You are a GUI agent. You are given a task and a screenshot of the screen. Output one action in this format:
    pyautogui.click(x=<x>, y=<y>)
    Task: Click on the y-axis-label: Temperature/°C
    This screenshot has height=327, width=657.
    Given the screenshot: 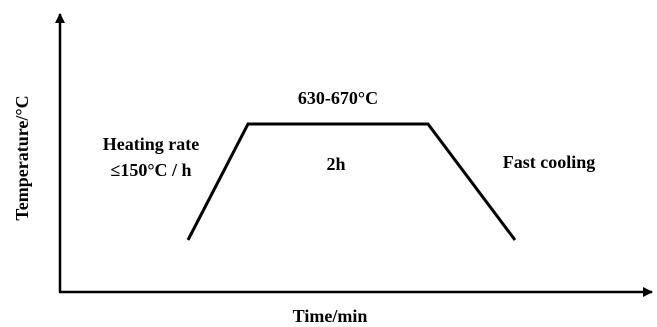 What is the action you would take?
    pyautogui.click(x=22, y=157)
    